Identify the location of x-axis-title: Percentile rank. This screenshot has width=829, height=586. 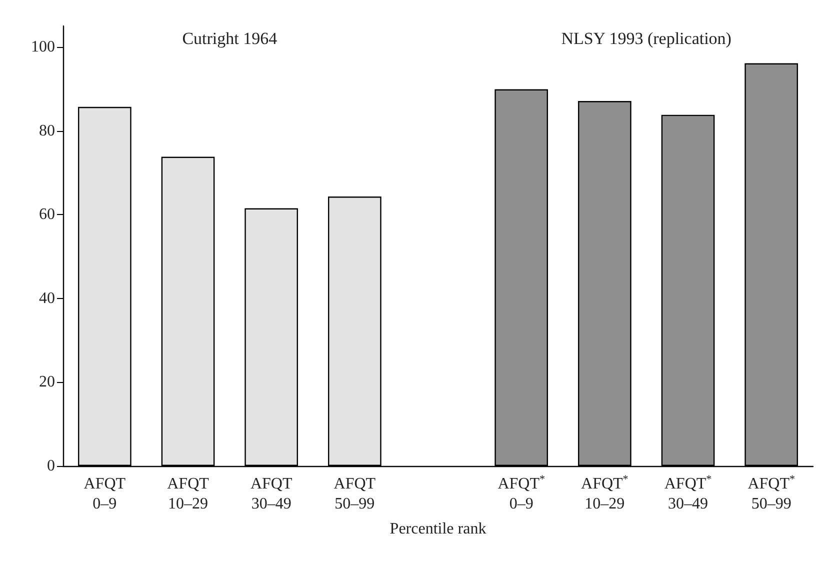
(438, 529).